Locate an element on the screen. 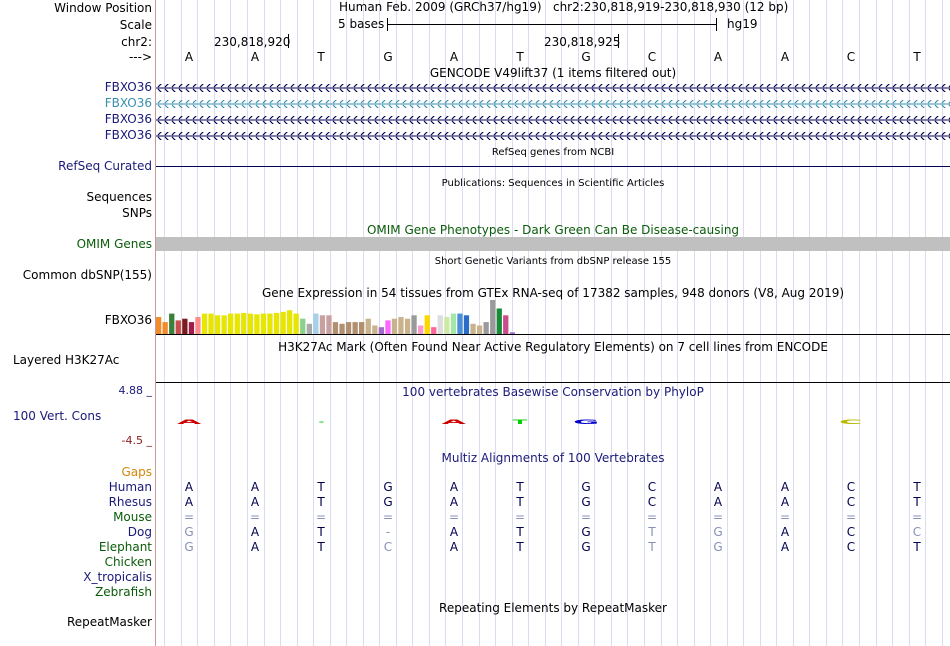 The image size is (950, 646). phylop-logo-letter: G is located at coordinates (586, 422).